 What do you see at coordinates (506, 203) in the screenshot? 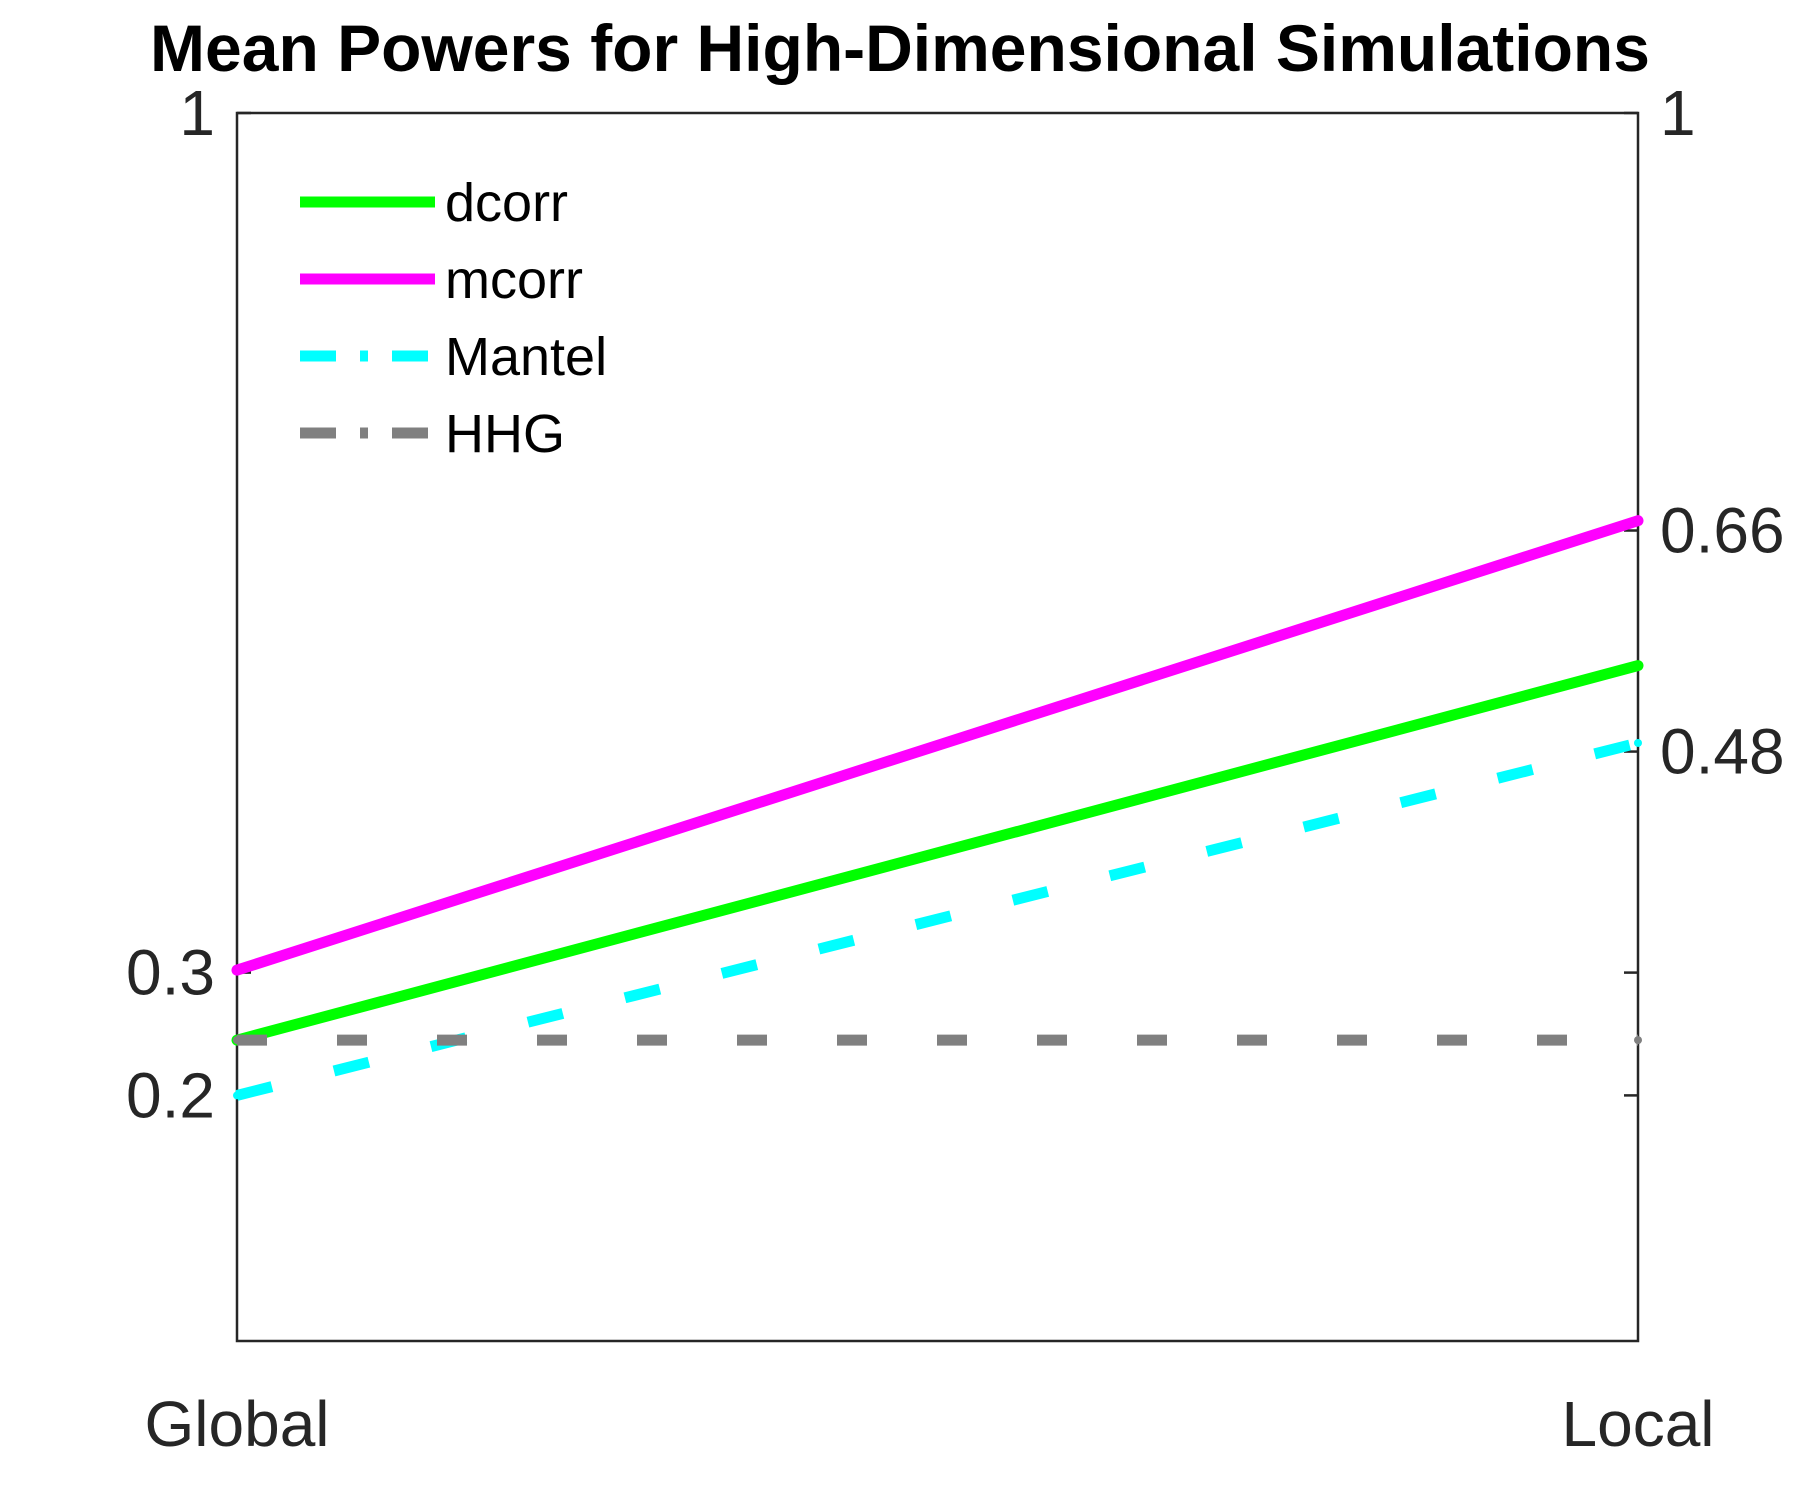
I see `legend-label-dcorr: dcorr` at bounding box center [506, 203].